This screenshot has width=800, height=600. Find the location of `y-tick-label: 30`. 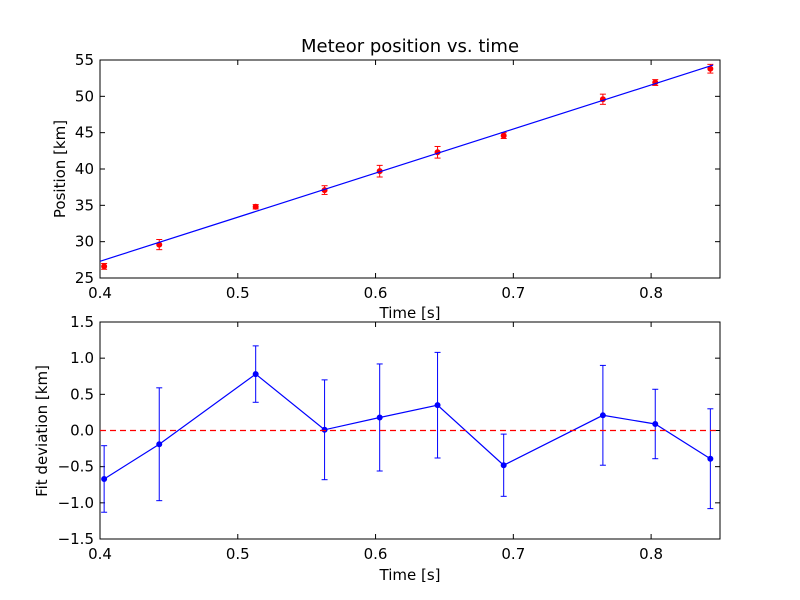

y-tick-label: 30 is located at coordinates (84, 242).